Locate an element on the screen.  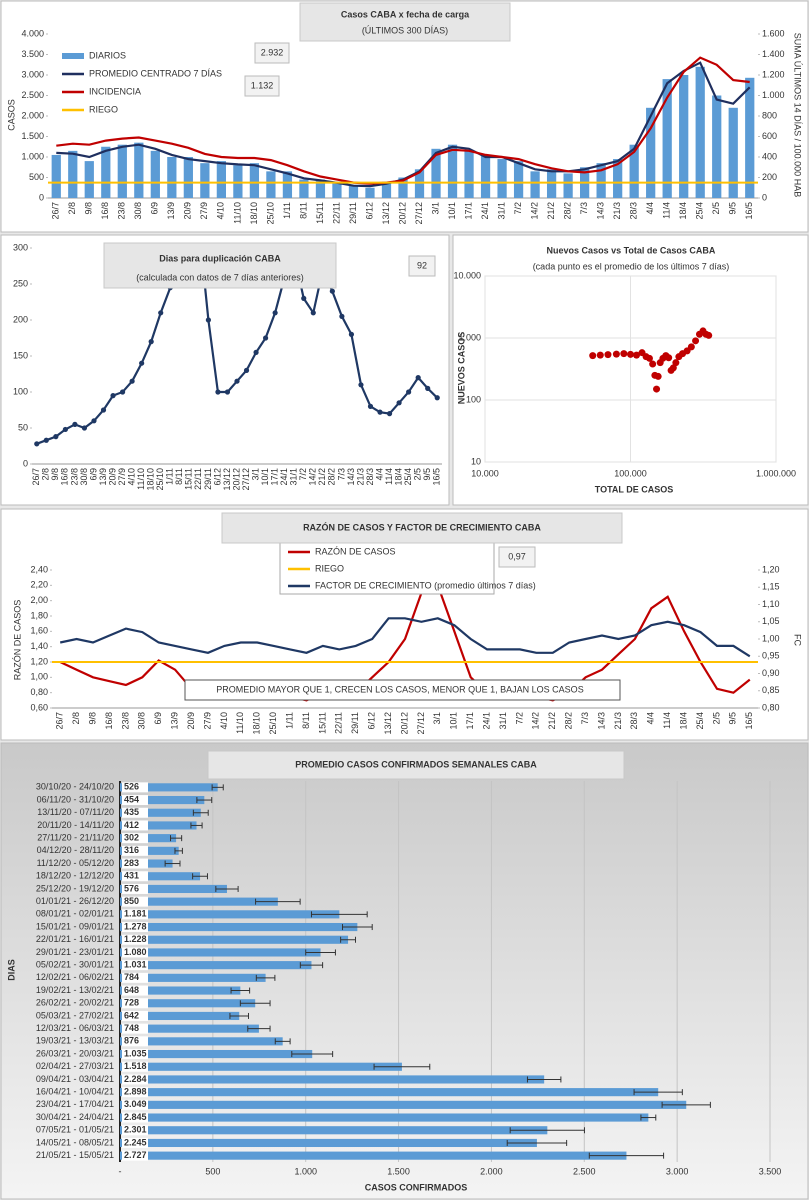
x-tick-label: 20/12 is located at coordinates (404, 723).